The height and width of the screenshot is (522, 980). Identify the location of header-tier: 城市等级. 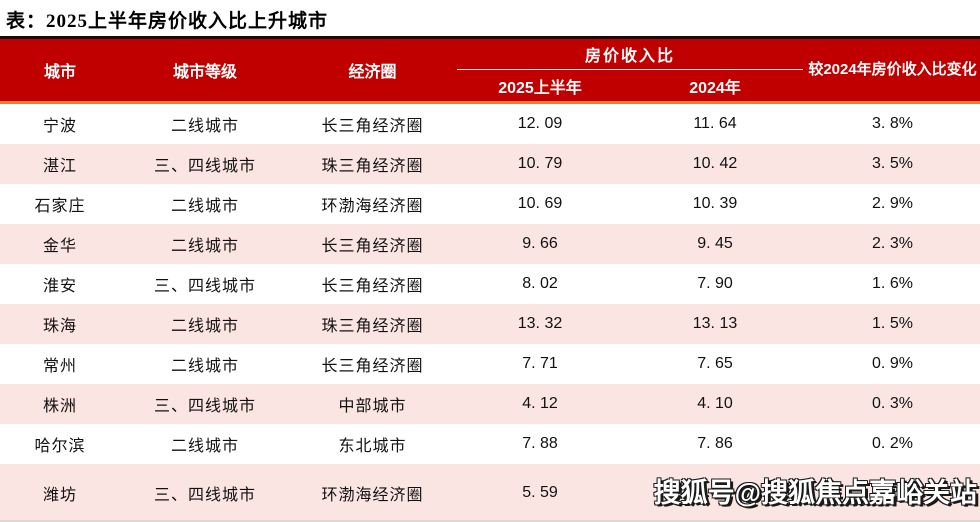
(204, 72).